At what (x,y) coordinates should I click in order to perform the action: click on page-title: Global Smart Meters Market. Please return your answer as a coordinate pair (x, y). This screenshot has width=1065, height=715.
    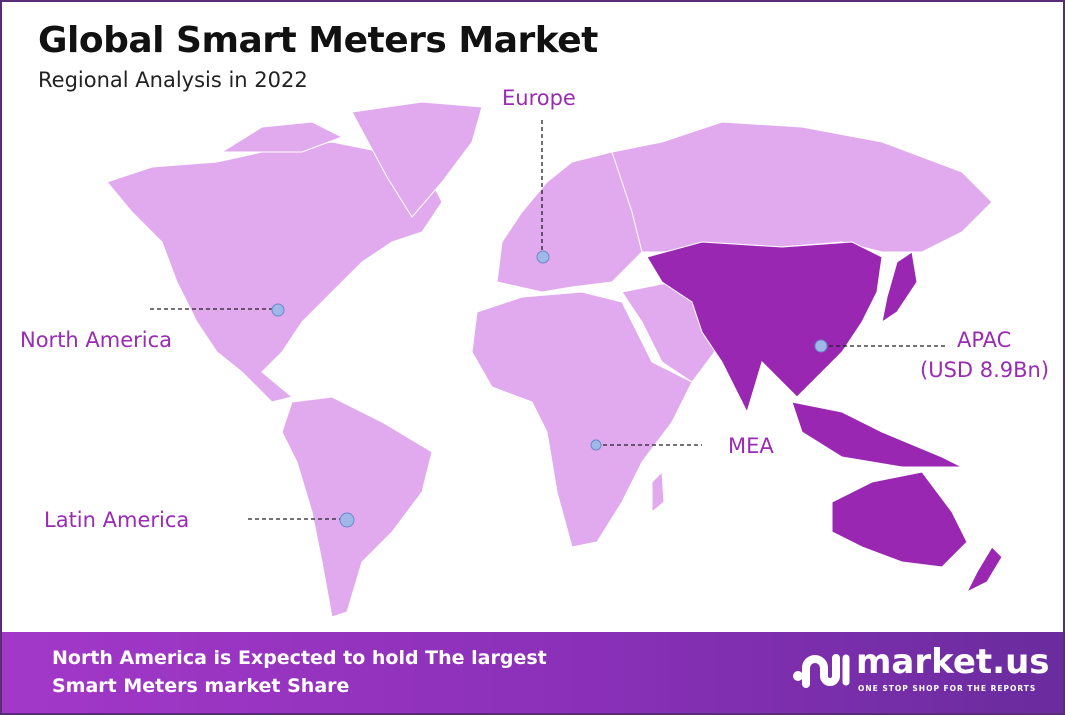
    Looking at the image, I should click on (318, 40).